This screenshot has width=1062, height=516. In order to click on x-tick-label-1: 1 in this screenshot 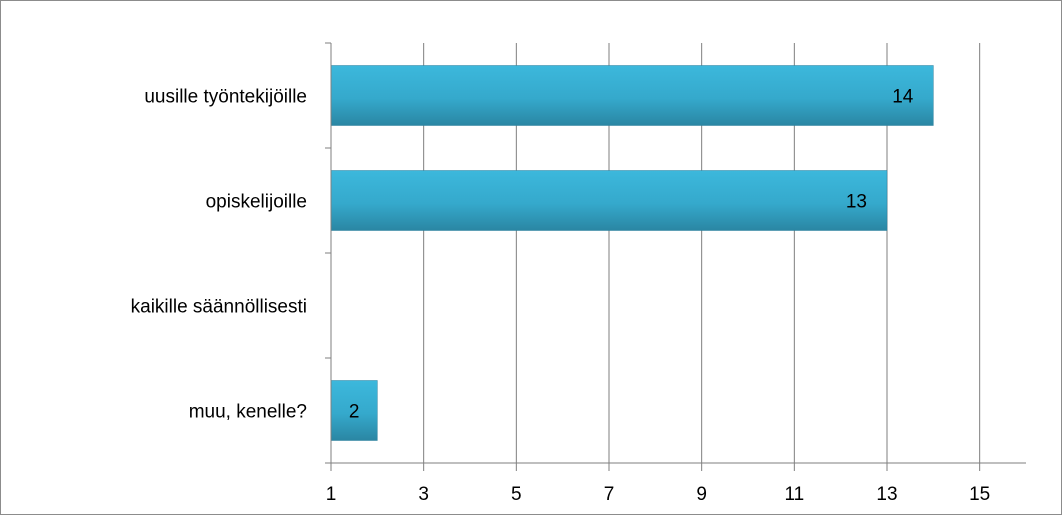, I will do `click(331, 494)`.